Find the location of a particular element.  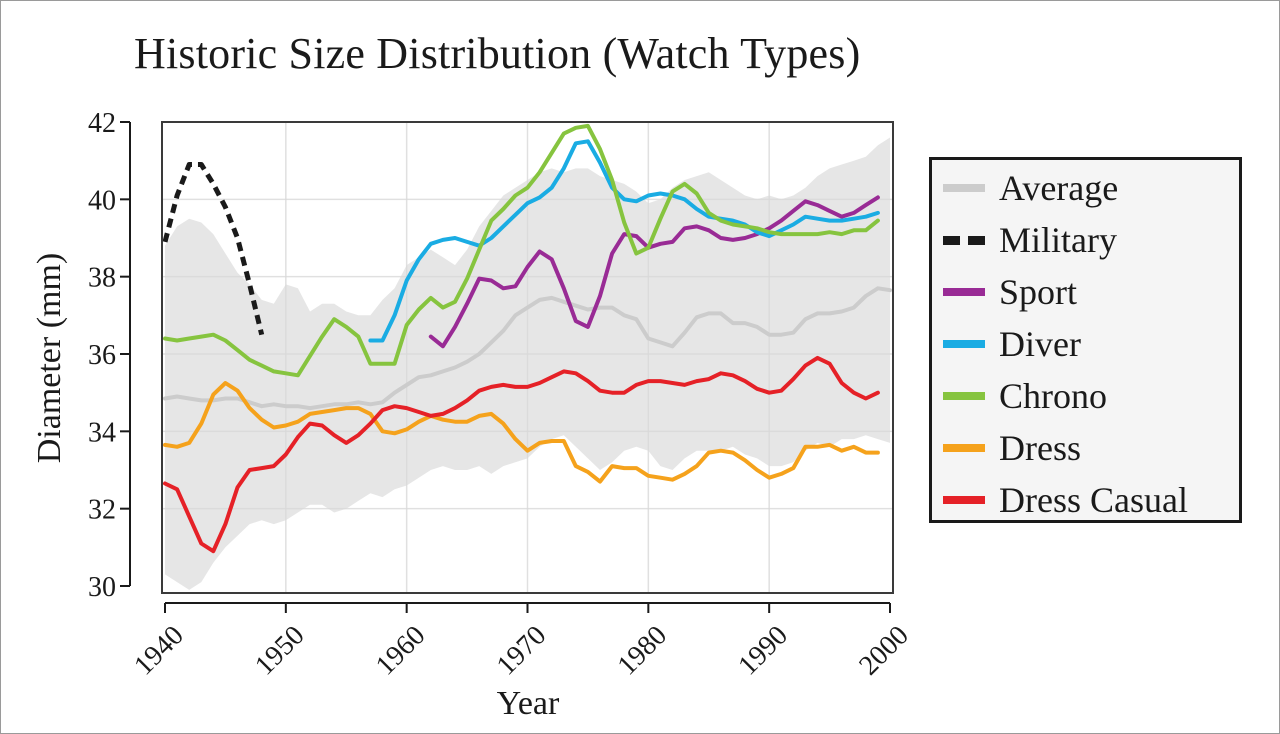

x-tick-label: 2000 is located at coordinates (884, 651).